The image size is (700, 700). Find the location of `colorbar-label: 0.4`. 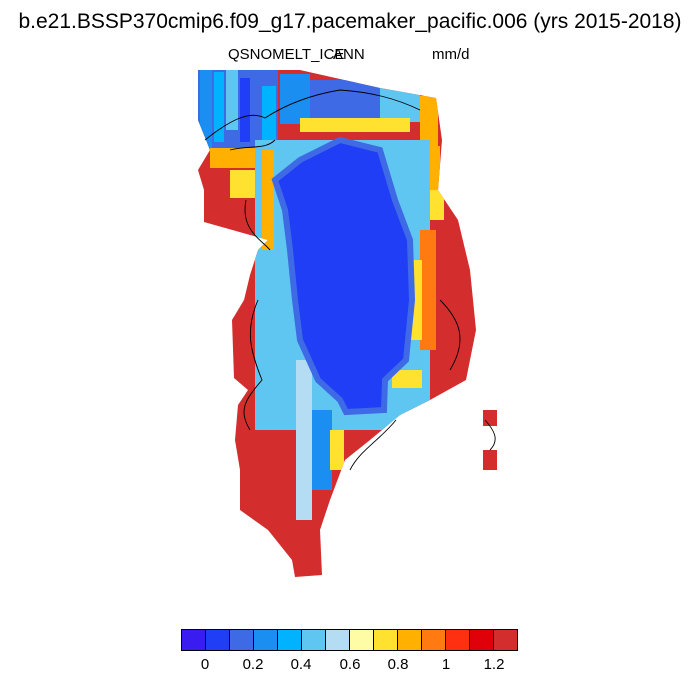

colorbar-label: 0.4 is located at coordinates (301, 664).